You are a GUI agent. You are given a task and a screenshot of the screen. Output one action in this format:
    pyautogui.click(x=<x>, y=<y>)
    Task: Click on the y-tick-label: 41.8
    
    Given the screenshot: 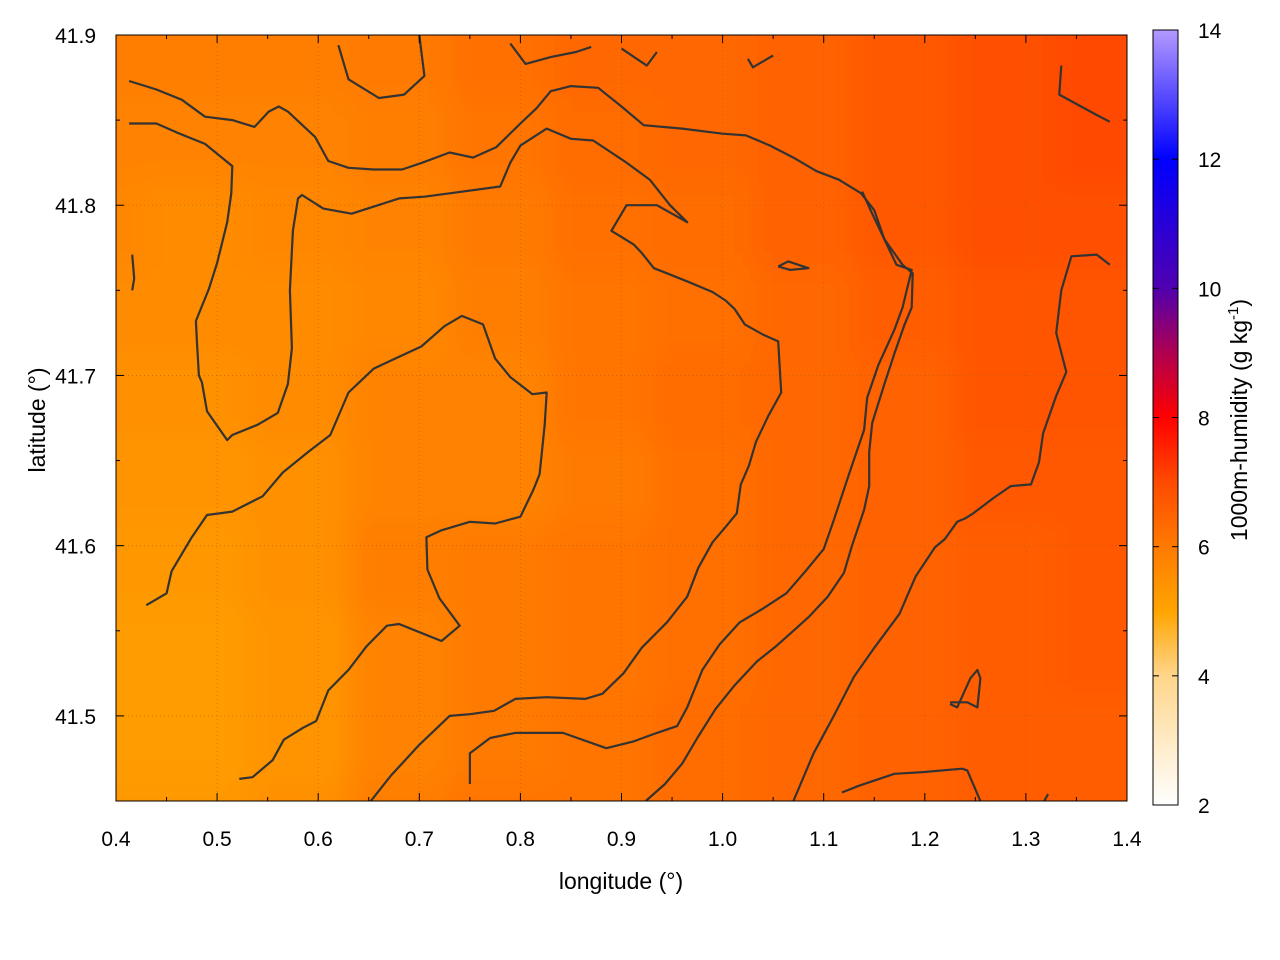 What is the action you would take?
    pyautogui.click(x=75, y=206)
    